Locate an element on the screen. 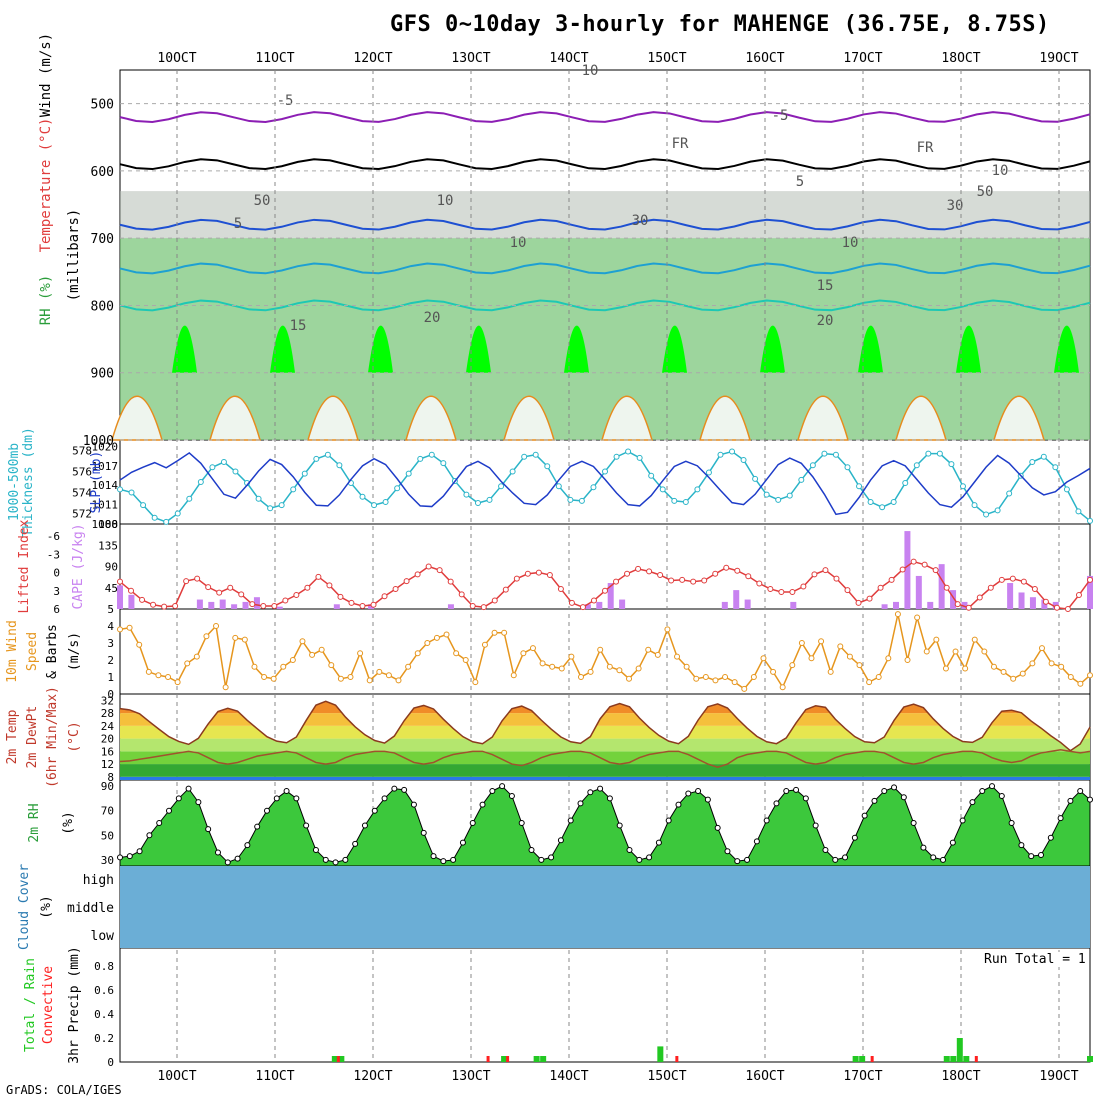  temp-tick-4: 16 is located at coordinates (107, 751).